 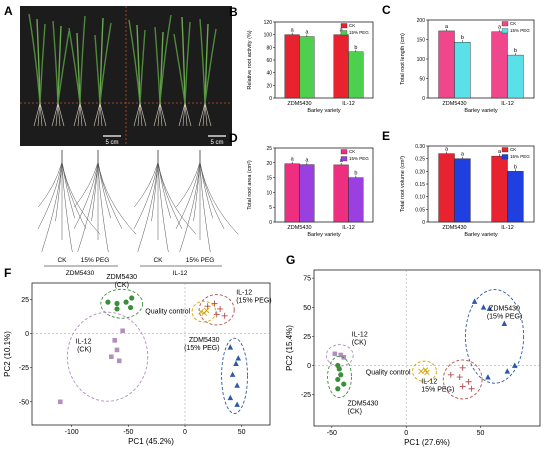 I want to click on panel-letter: F, so click(x=7, y=273).